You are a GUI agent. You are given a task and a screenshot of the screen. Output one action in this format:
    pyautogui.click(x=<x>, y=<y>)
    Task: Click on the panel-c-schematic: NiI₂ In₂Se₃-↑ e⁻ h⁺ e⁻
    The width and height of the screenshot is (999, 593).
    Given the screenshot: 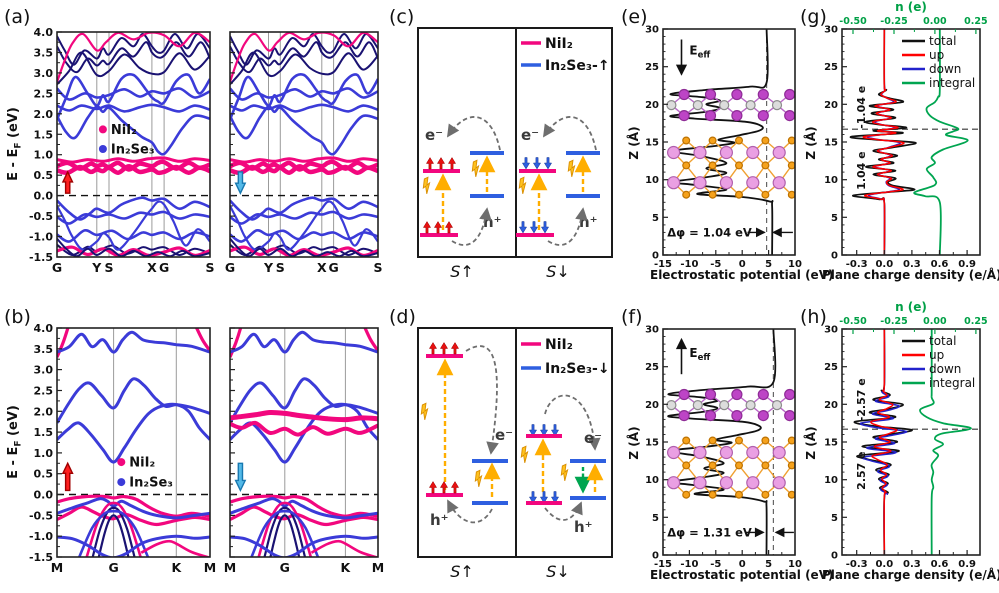 What is the action you would take?
    pyautogui.click(x=515, y=154)
    